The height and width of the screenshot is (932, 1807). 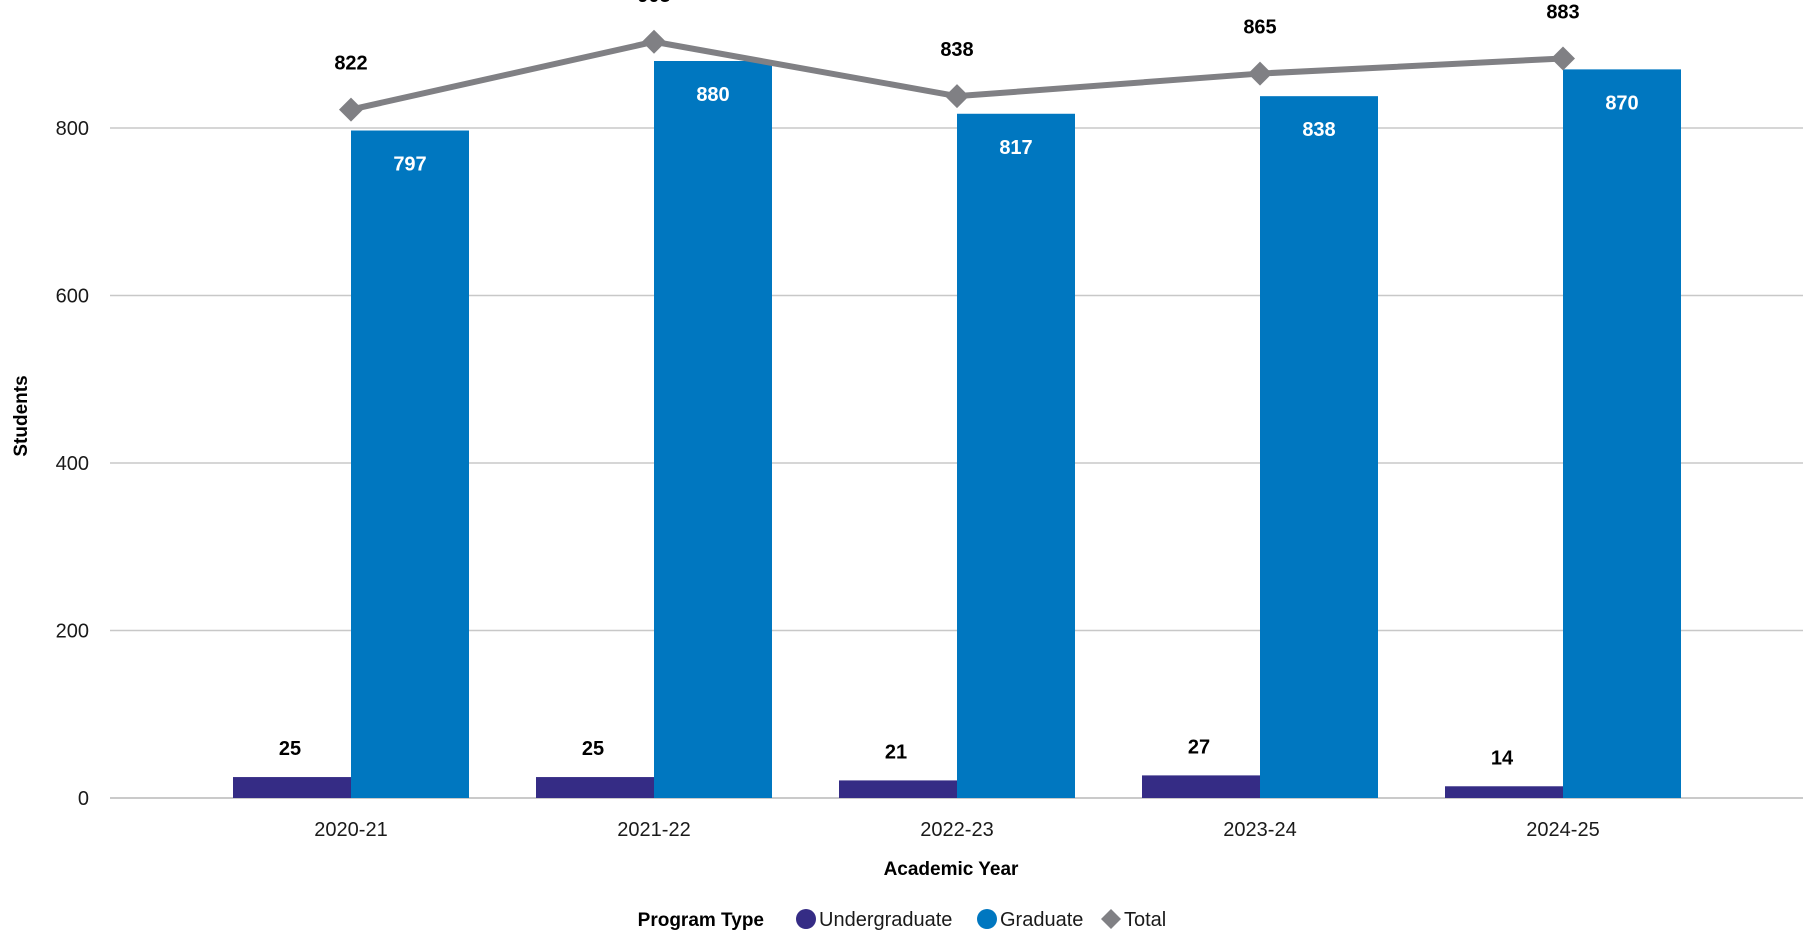 I want to click on legend-label-graduate: Graduate, so click(x=1041, y=920).